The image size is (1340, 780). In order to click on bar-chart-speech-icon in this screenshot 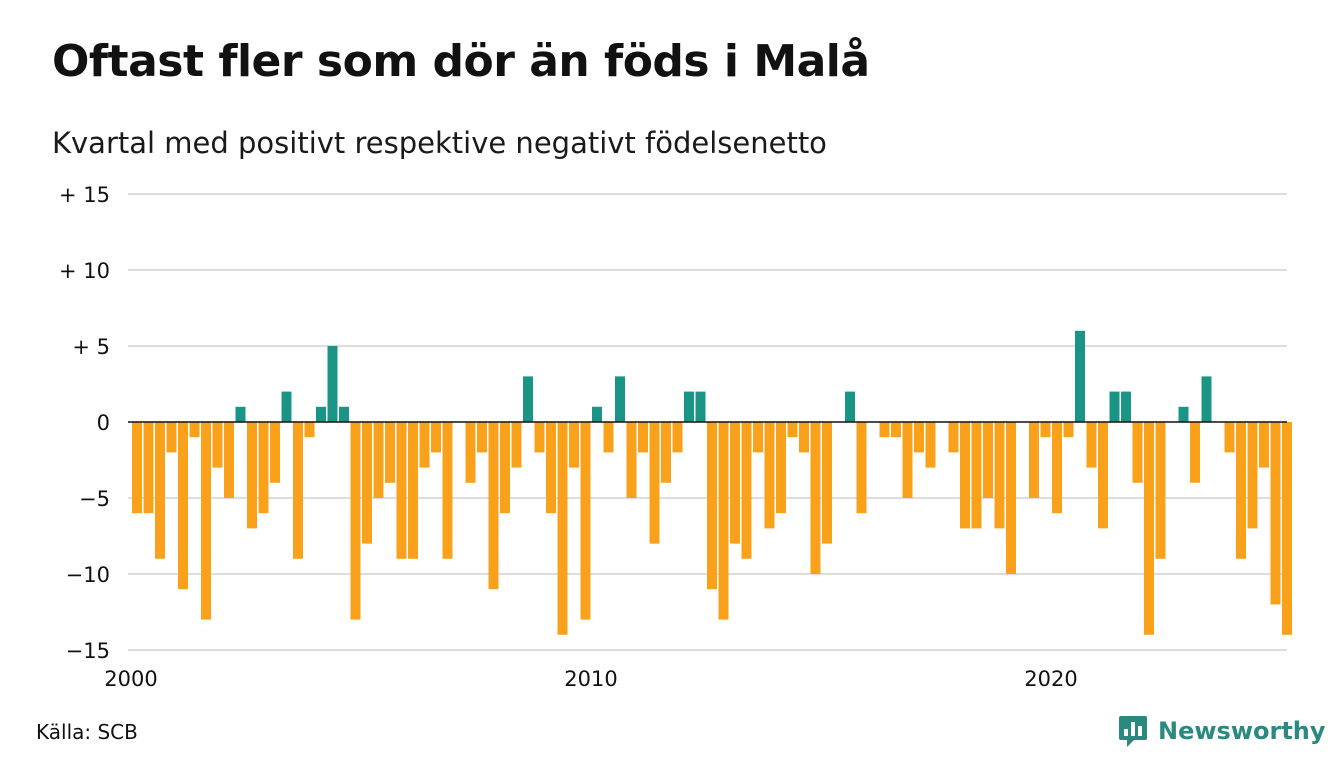, I will do `click(1133, 731)`.